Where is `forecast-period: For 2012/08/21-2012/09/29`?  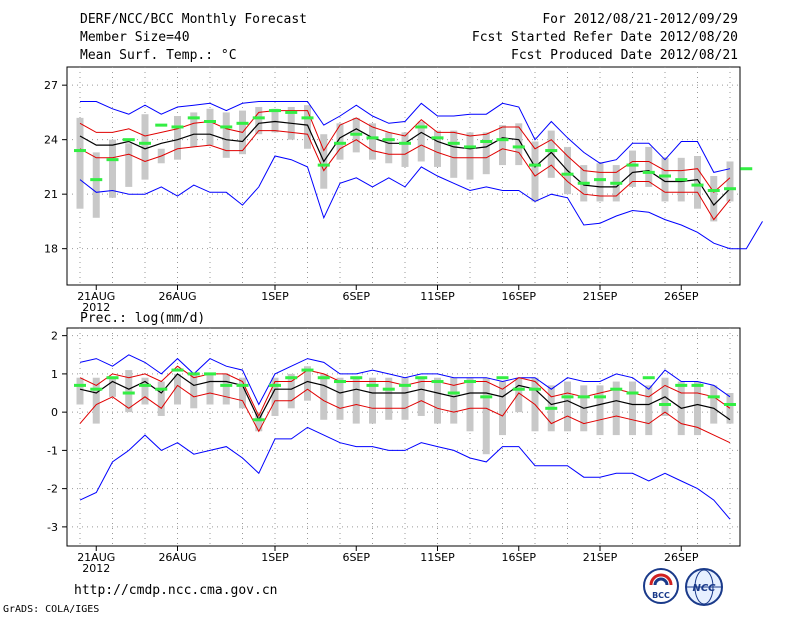
forecast-period: For 2012/08/21-2012/09/29 is located at coordinates (640, 19).